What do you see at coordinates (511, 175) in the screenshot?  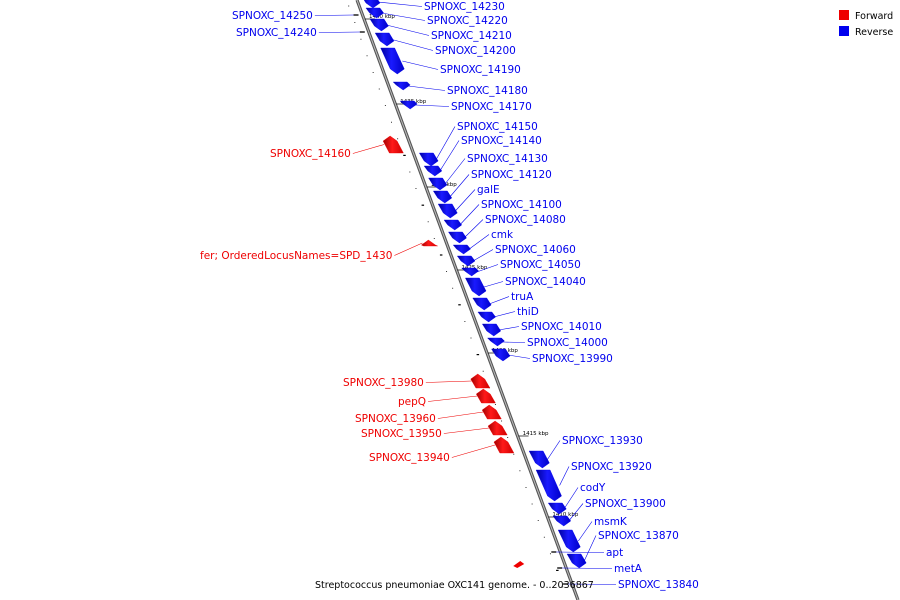 I see `gene-label: SPNOXC_14120` at bounding box center [511, 175].